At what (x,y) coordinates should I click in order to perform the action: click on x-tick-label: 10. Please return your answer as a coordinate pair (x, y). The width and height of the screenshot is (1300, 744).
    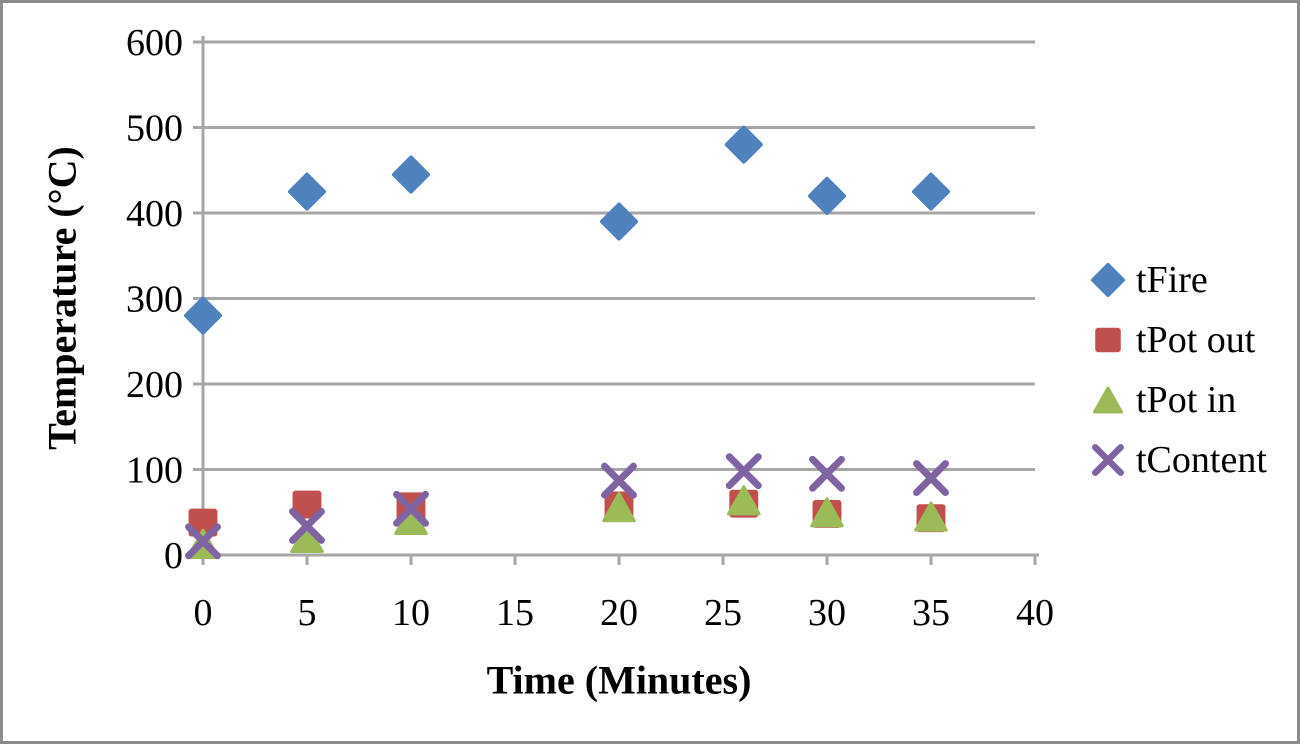
    Looking at the image, I should click on (411, 613).